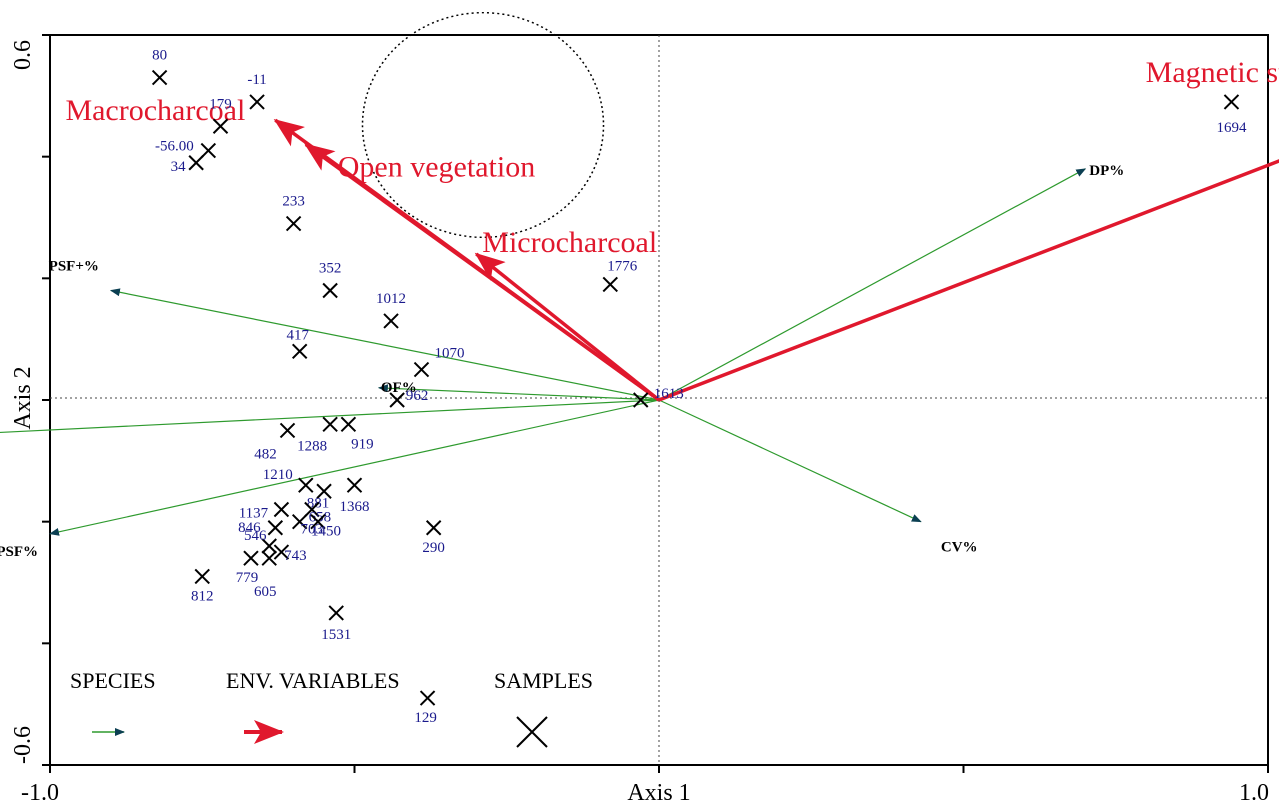  What do you see at coordinates (1106, 171) in the screenshot?
I see `species-label: DP%` at bounding box center [1106, 171].